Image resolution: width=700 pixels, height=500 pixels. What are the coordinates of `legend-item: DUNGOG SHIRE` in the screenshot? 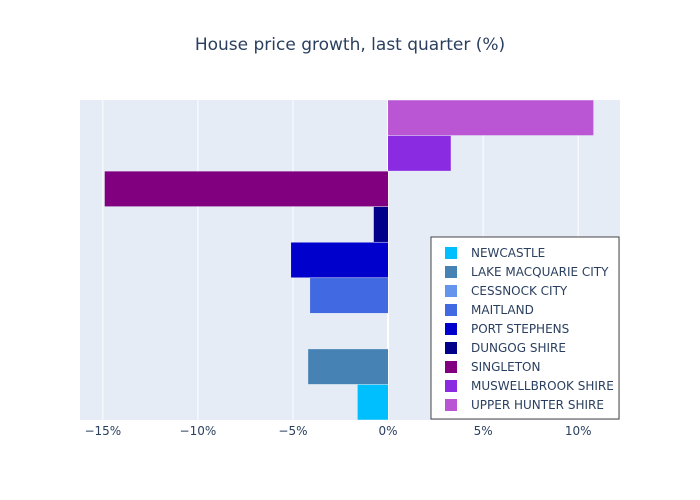 It's located at (505, 348).